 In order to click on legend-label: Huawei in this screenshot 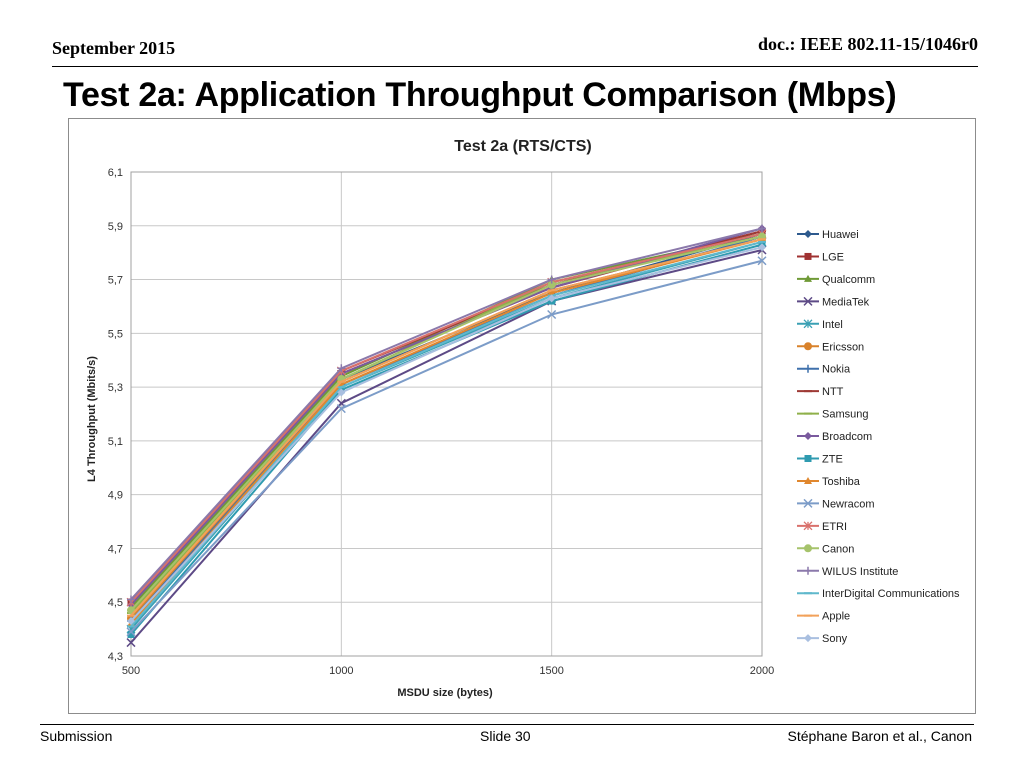, I will do `click(840, 235)`.